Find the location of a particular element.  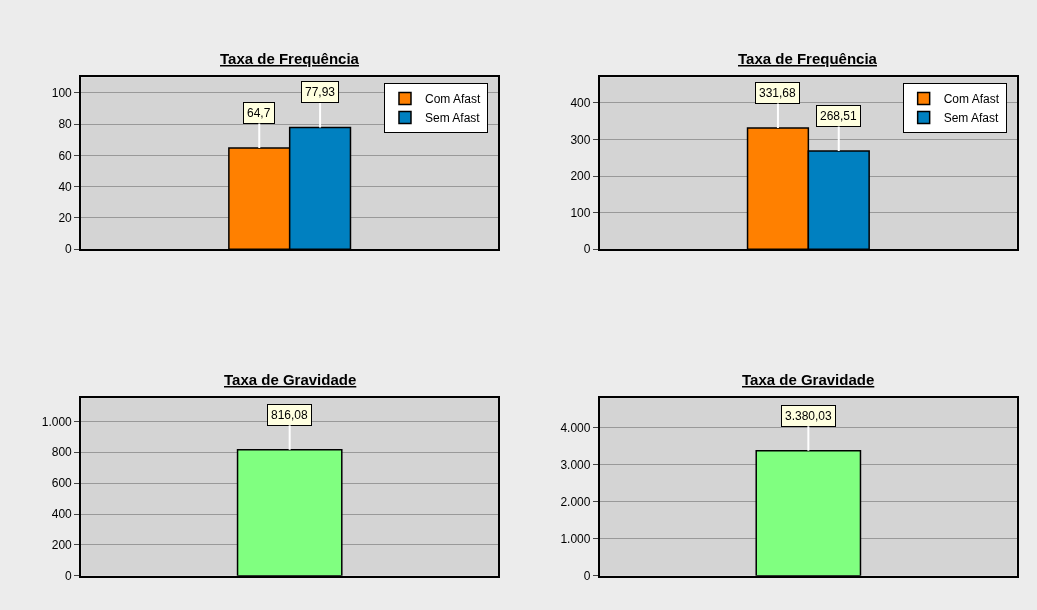

data-label: 331,68 is located at coordinates (778, 93).